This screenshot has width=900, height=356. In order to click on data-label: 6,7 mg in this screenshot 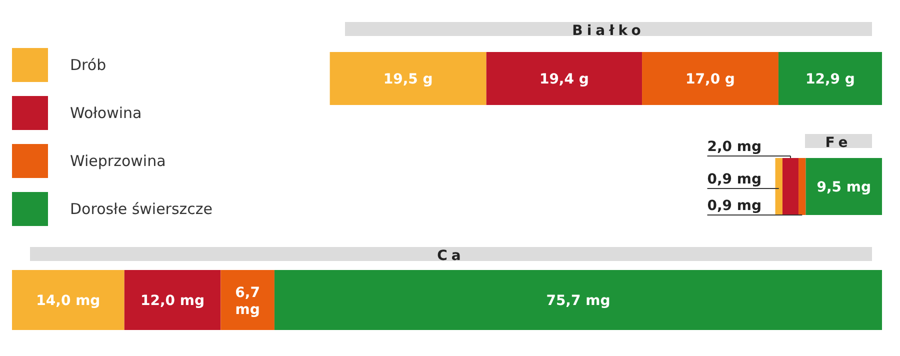, I will do `click(247, 301)`.